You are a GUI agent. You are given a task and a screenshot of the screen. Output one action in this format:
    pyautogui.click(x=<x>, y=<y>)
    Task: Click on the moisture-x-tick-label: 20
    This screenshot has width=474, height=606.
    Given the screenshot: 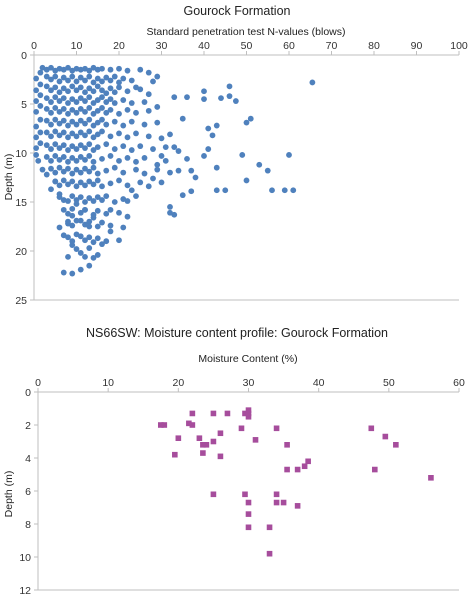 What is the action you would take?
    pyautogui.click(x=178, y=383)
    